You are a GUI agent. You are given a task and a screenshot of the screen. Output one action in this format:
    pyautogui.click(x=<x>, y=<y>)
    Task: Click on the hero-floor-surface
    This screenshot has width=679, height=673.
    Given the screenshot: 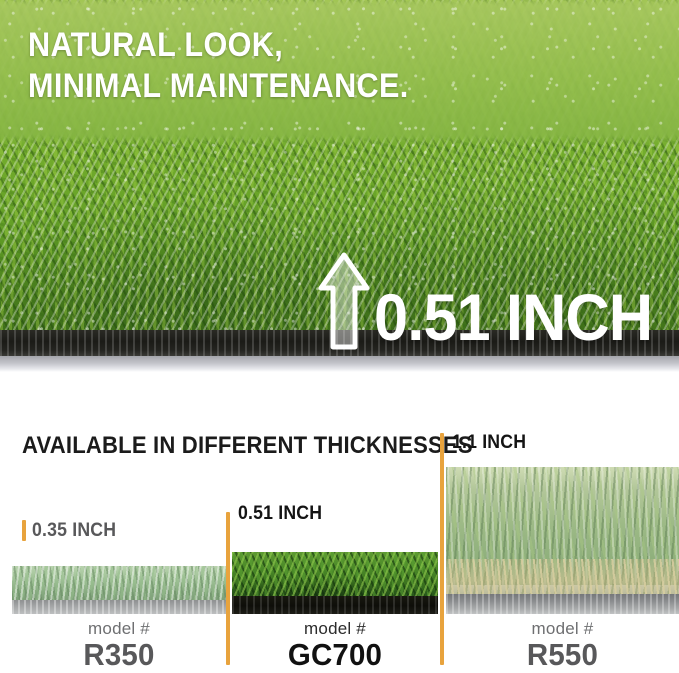 What is the action you would take?
    pyautogui.click(x=339, y=364)
    